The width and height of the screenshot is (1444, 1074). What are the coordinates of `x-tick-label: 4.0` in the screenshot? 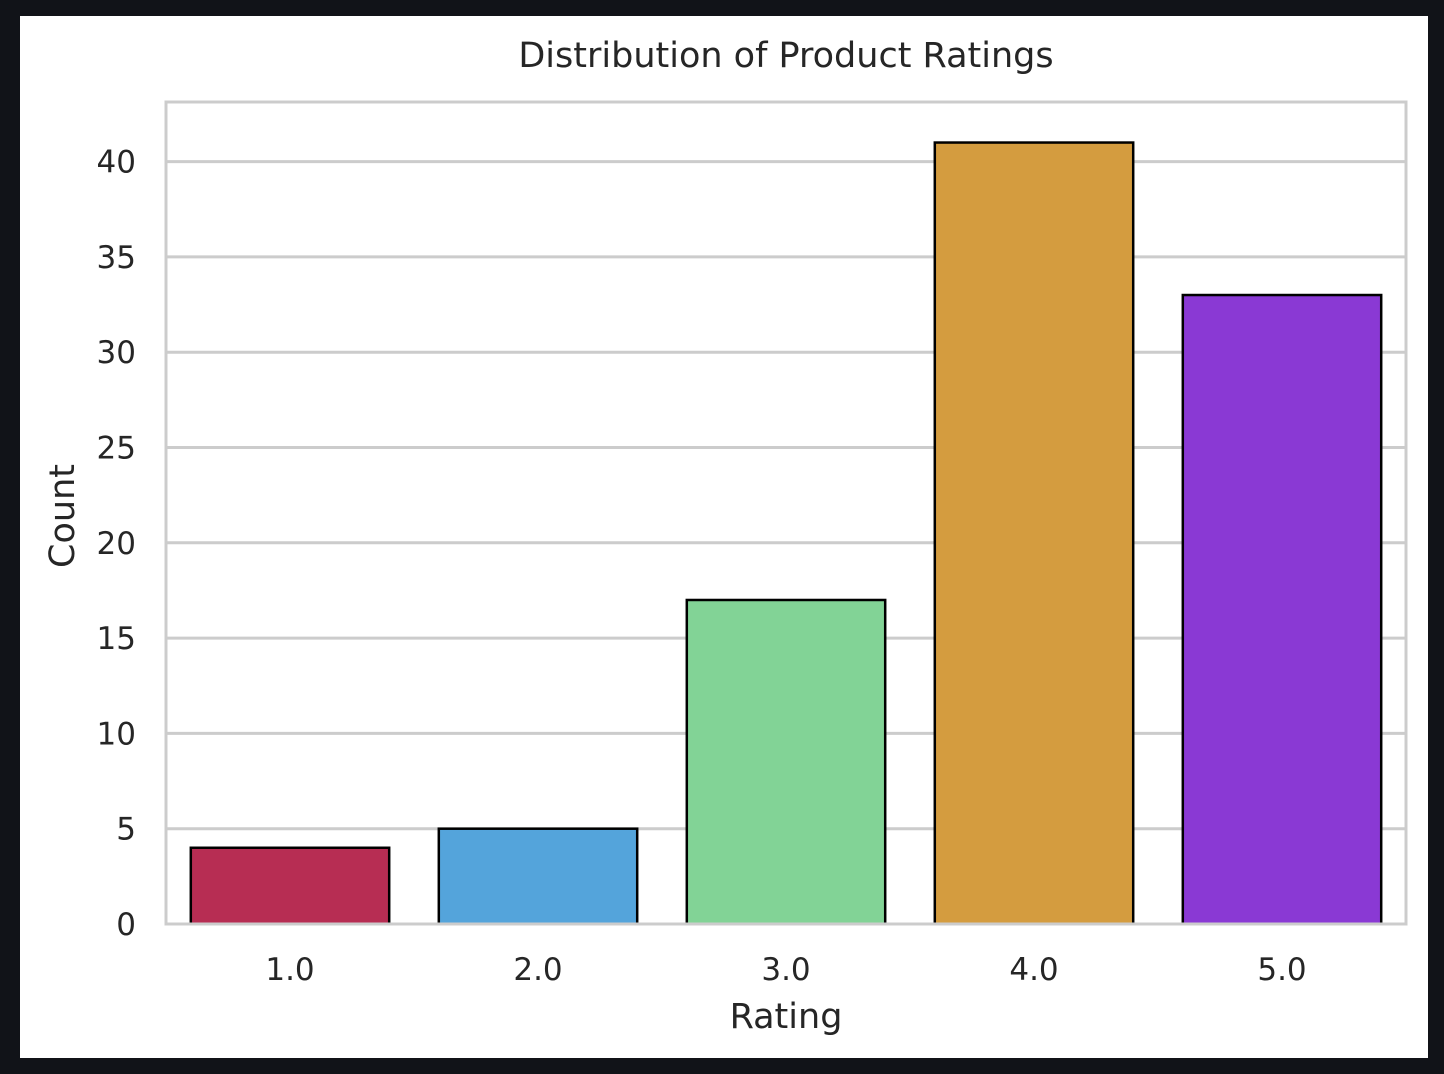 It's located at (1033, 970).